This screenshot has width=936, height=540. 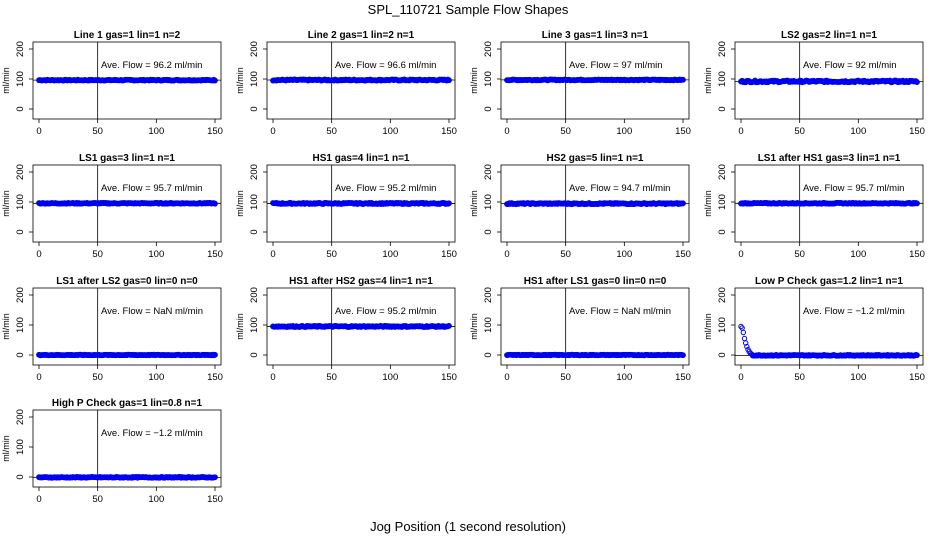 I want to click on panel-title: HS1 after HS2 gas=4 lin=1 n=1, so click(x=361, y=281).